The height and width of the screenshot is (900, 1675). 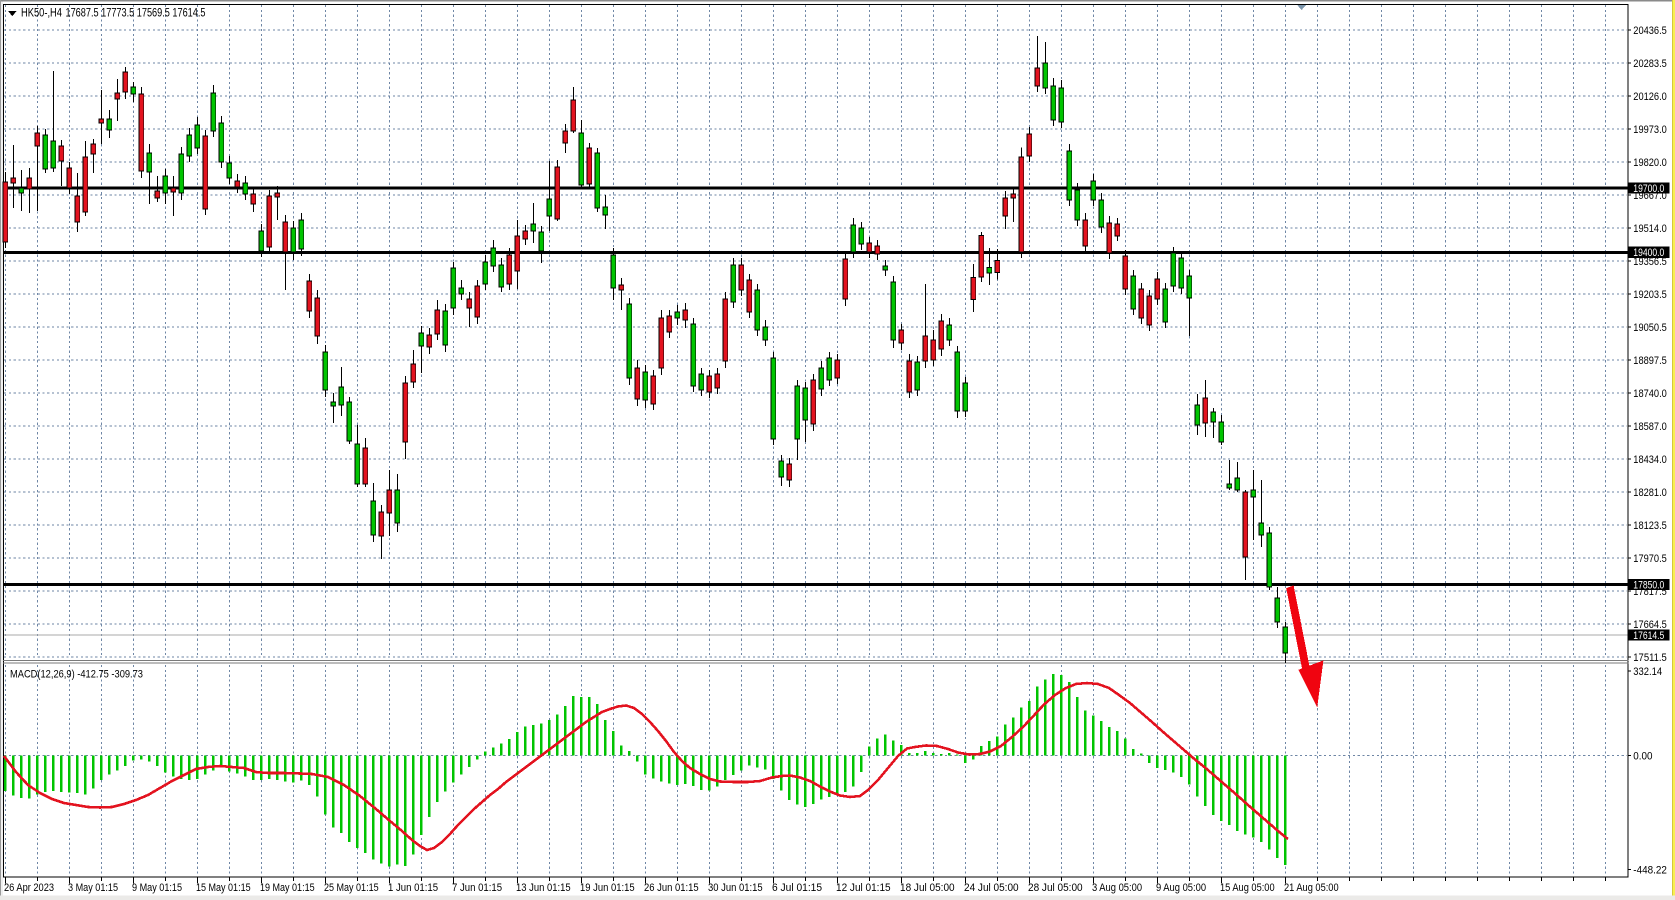 I want to click on svg-text: 20436.5, so click(x=1650, y=31).